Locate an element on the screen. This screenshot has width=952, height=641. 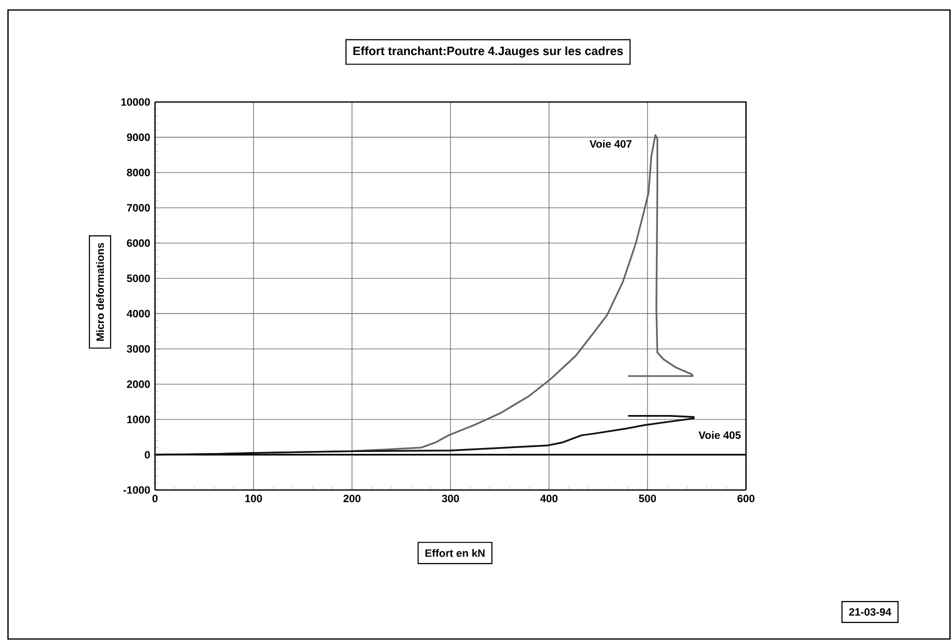
y-tick-label: 8000 is located at coordinates (138, 172).